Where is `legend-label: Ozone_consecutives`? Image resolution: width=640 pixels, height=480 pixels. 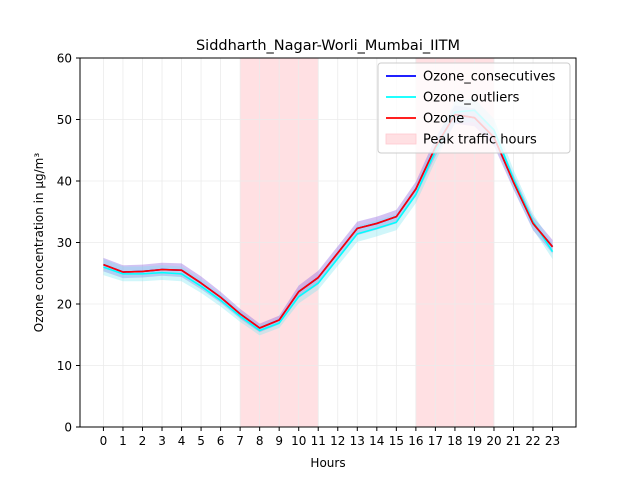 legend-label: Ozone_consecutives is located at coordinates (489, 77).